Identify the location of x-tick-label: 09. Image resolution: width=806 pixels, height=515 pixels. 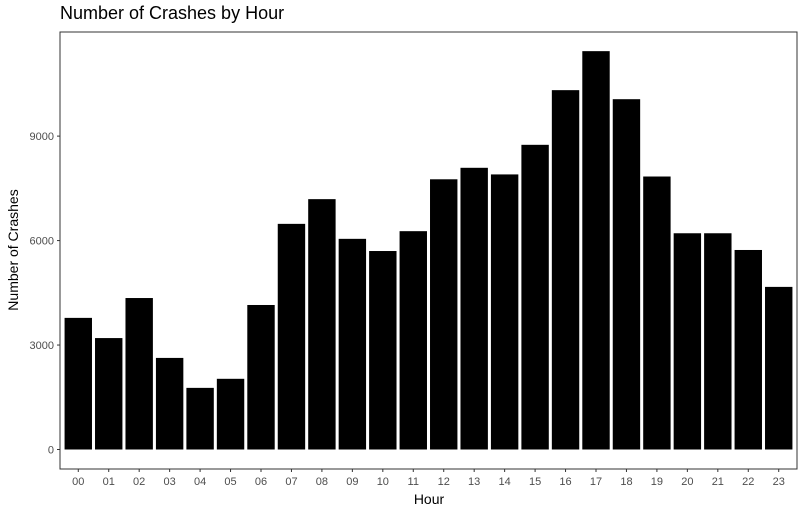
(352, 482).